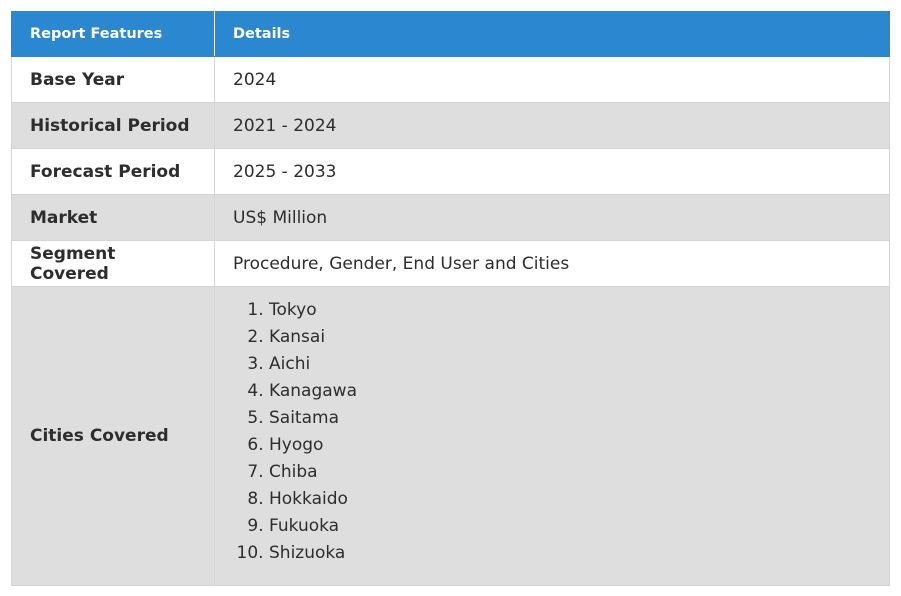 This screenshot has width=901, height=596. I want to click on city-item: Tokyo, so click(570, 310).